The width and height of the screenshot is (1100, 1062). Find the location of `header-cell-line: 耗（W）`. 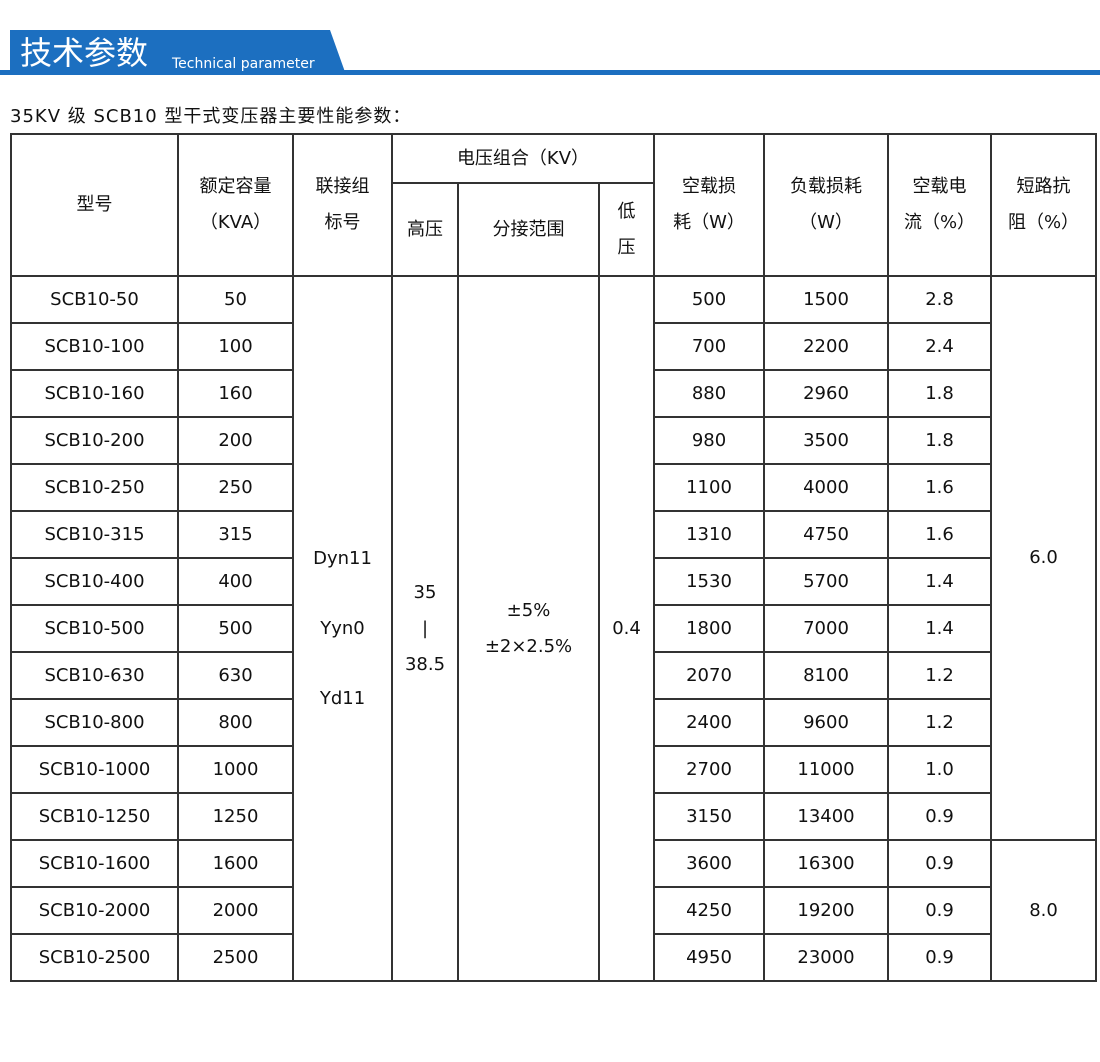

header-cell-line: 耗（W） is located at coordinates (709, 222).